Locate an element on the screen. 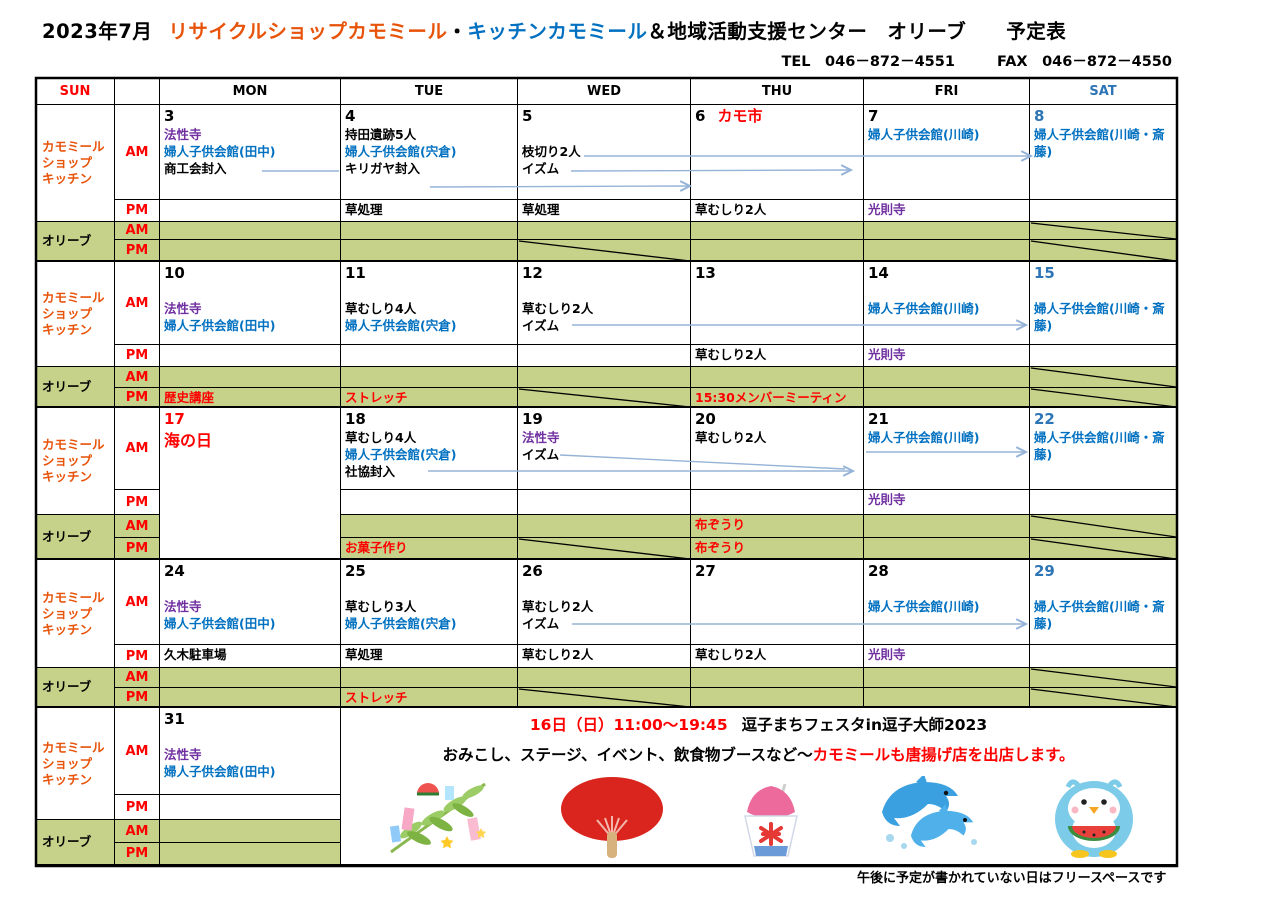  day-cell-14: 14 婦人子供会館(川崎) is located at coordinates (947, 303).